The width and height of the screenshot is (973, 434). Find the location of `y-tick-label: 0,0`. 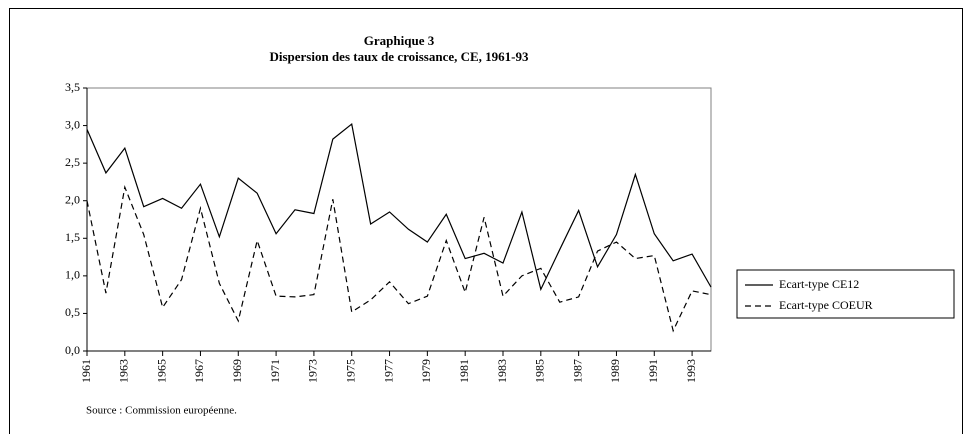

y-tick-label: 0,0 is located at coordinates (72, 350).